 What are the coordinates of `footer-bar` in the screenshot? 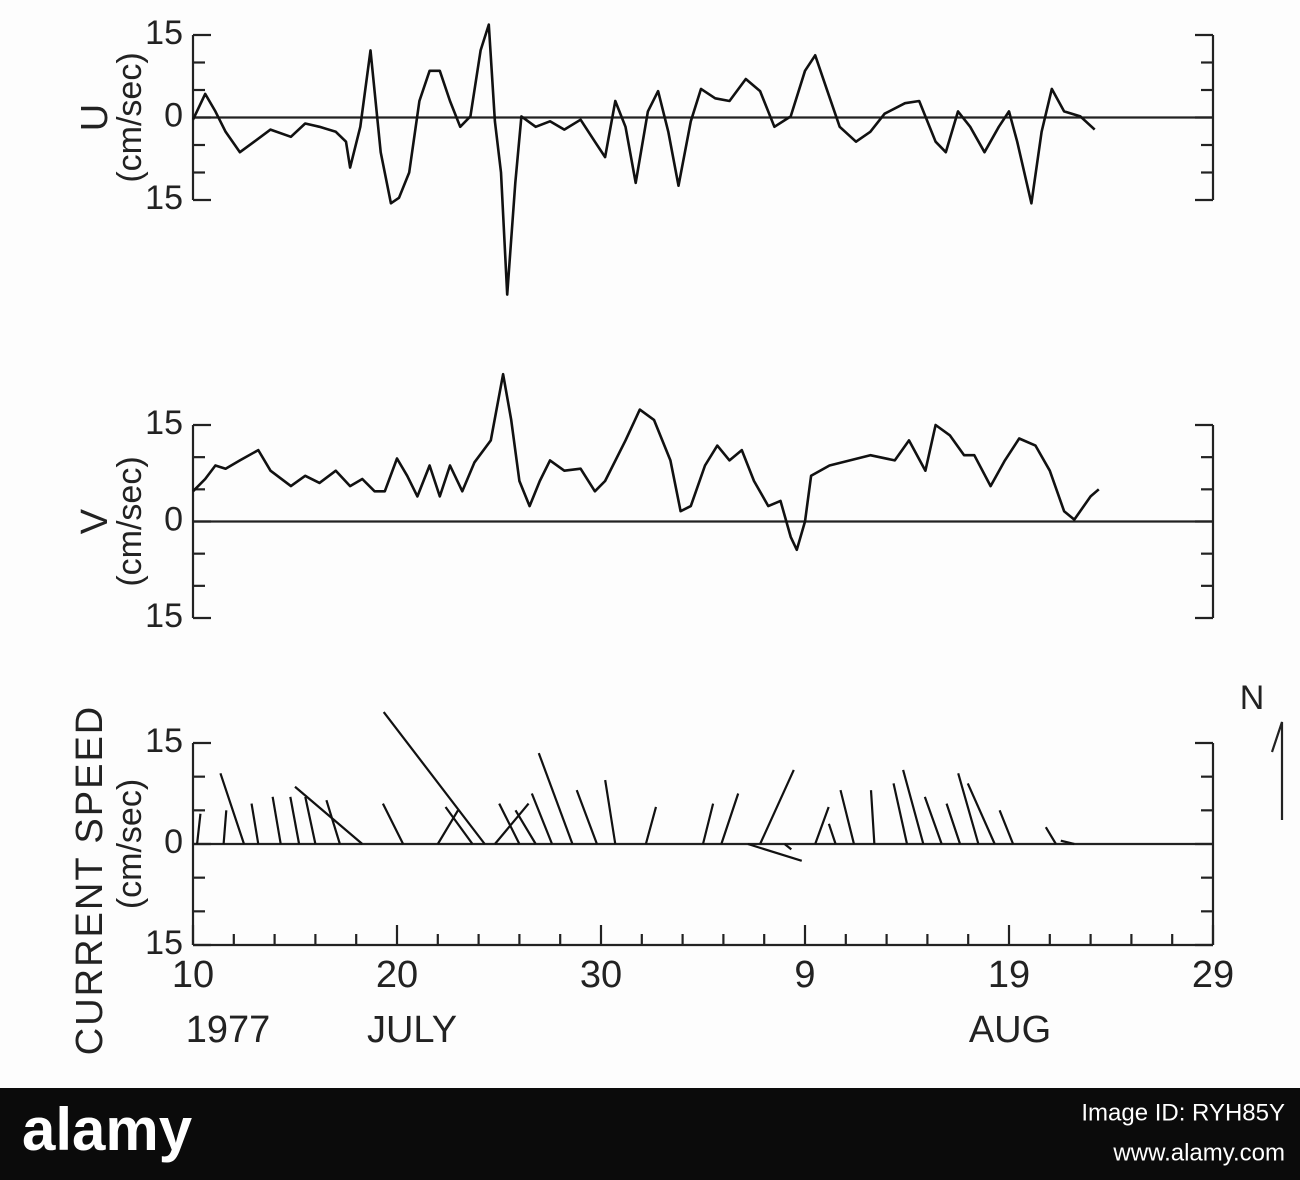 It's located at (650, 1134).